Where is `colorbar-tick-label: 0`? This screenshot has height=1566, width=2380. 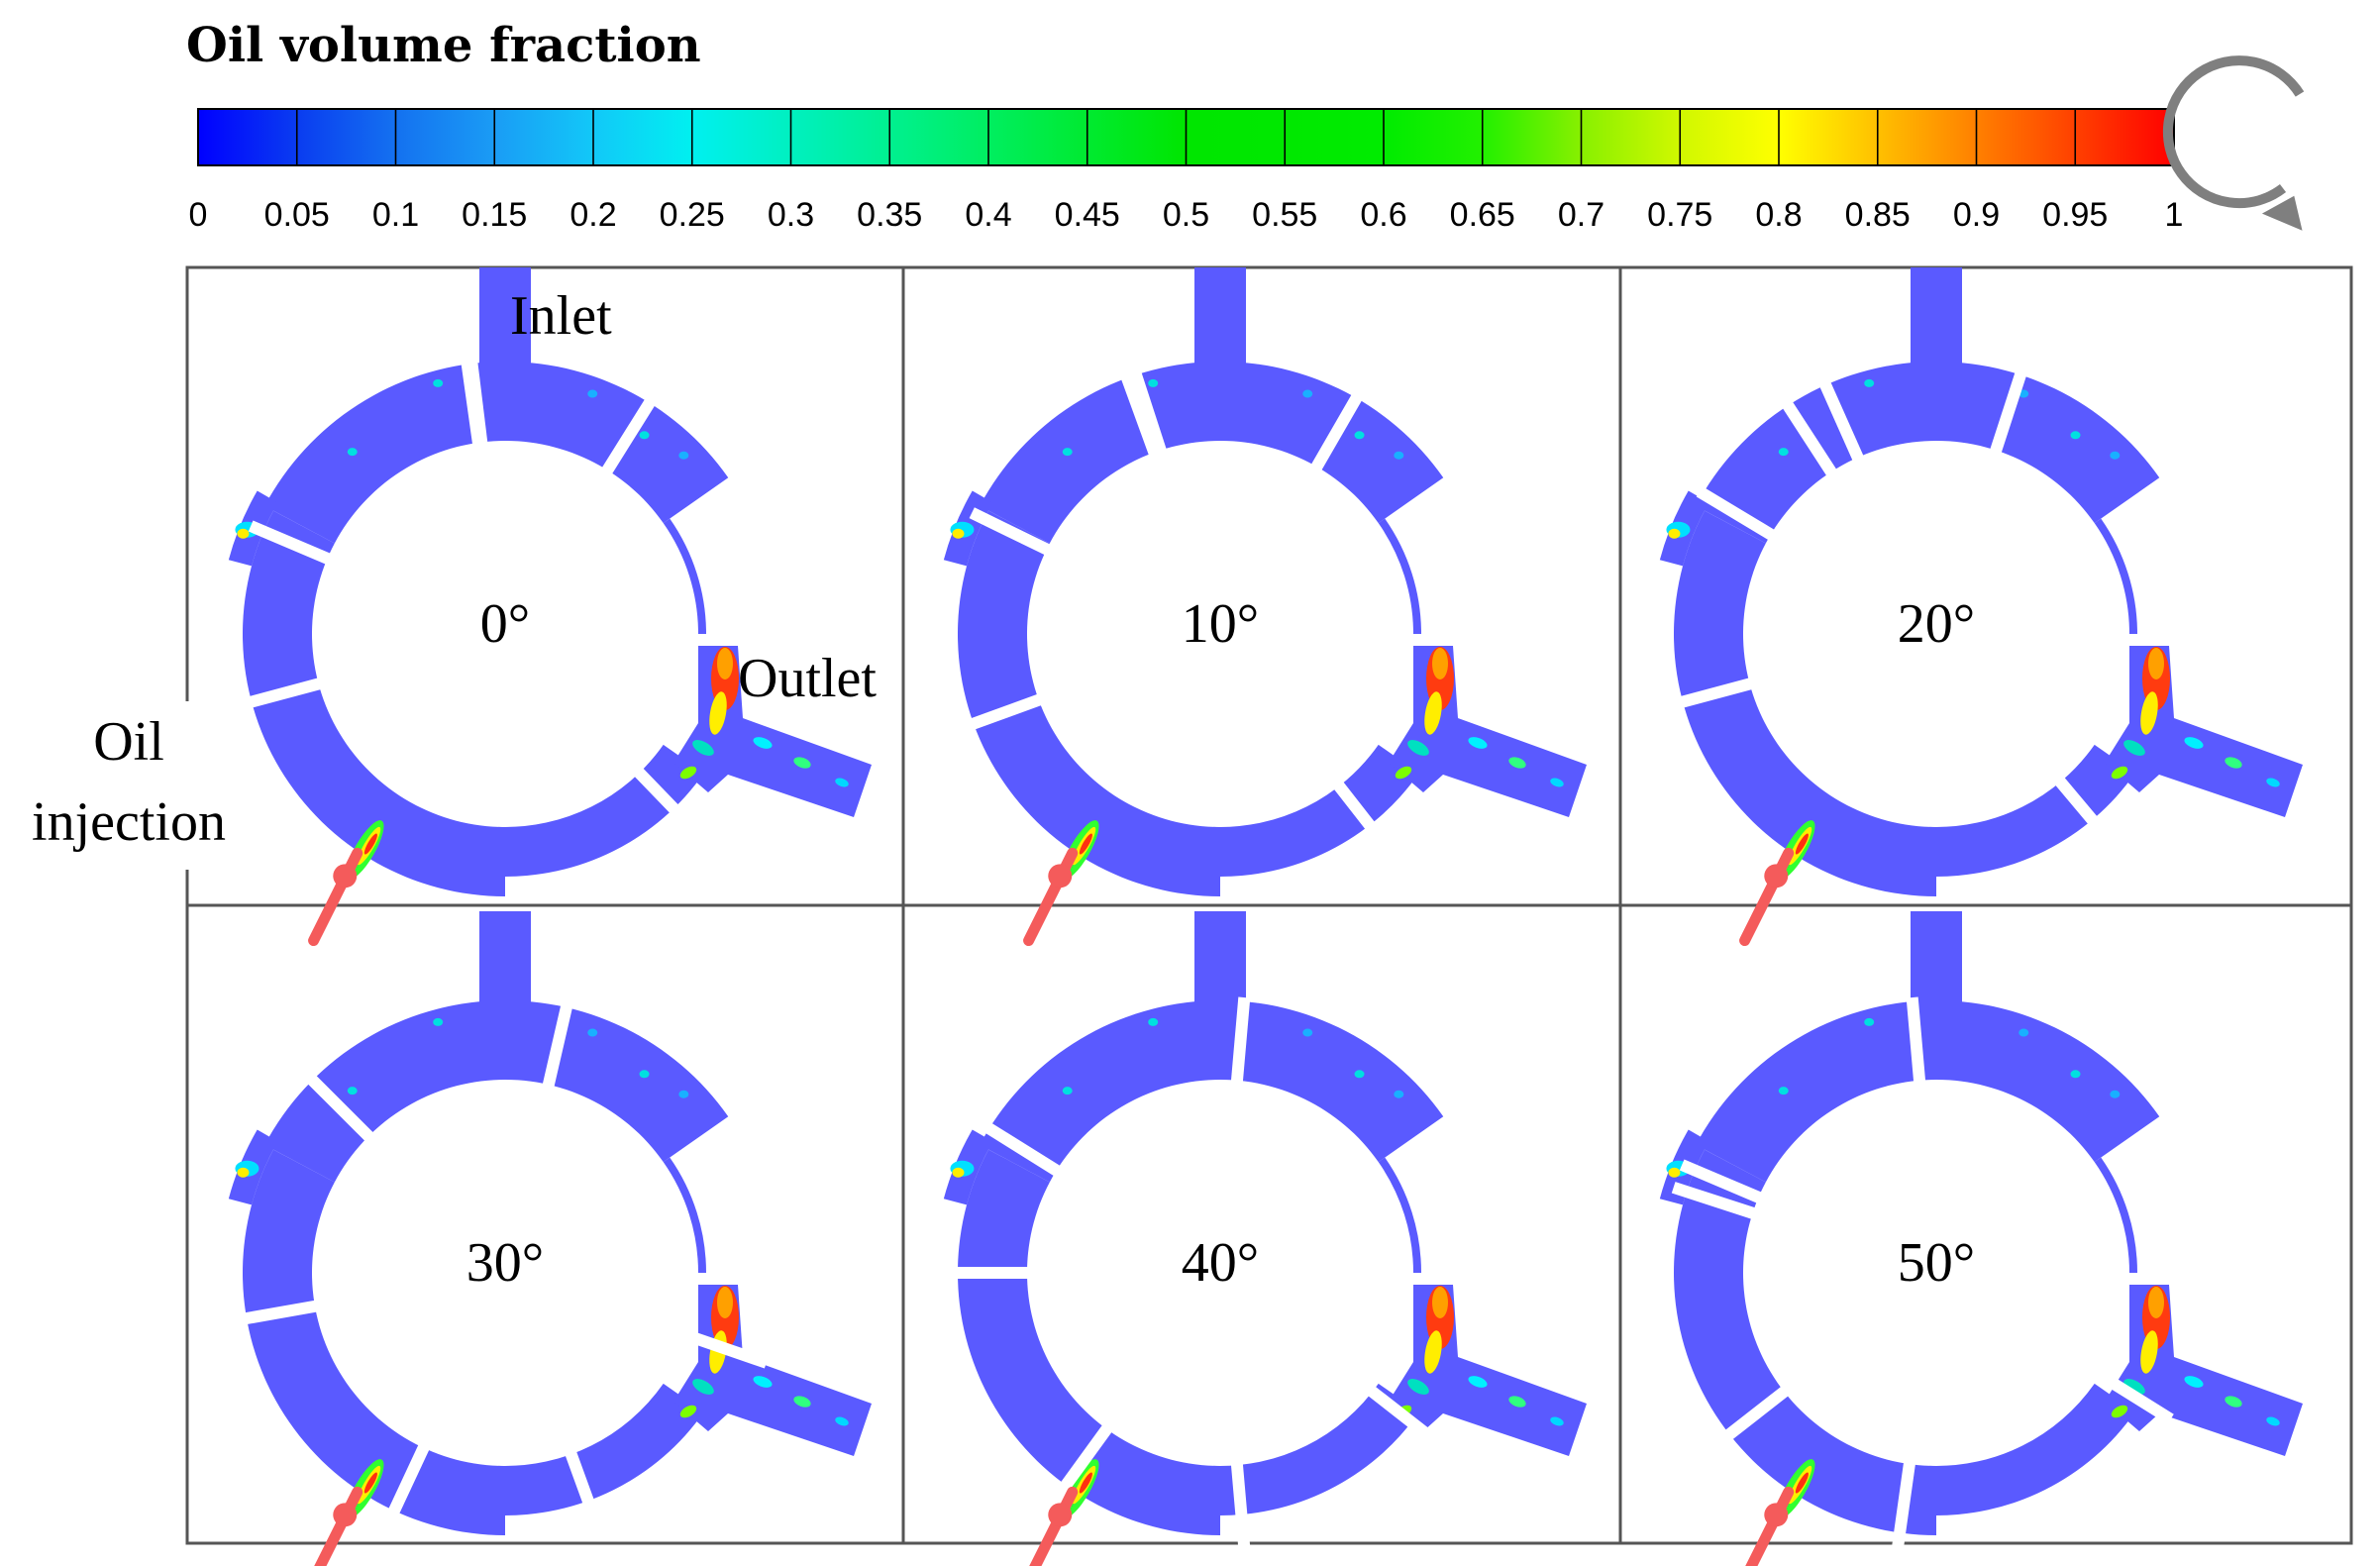
colorbar-tick-label: 0 is located at coordinates (198, 215).